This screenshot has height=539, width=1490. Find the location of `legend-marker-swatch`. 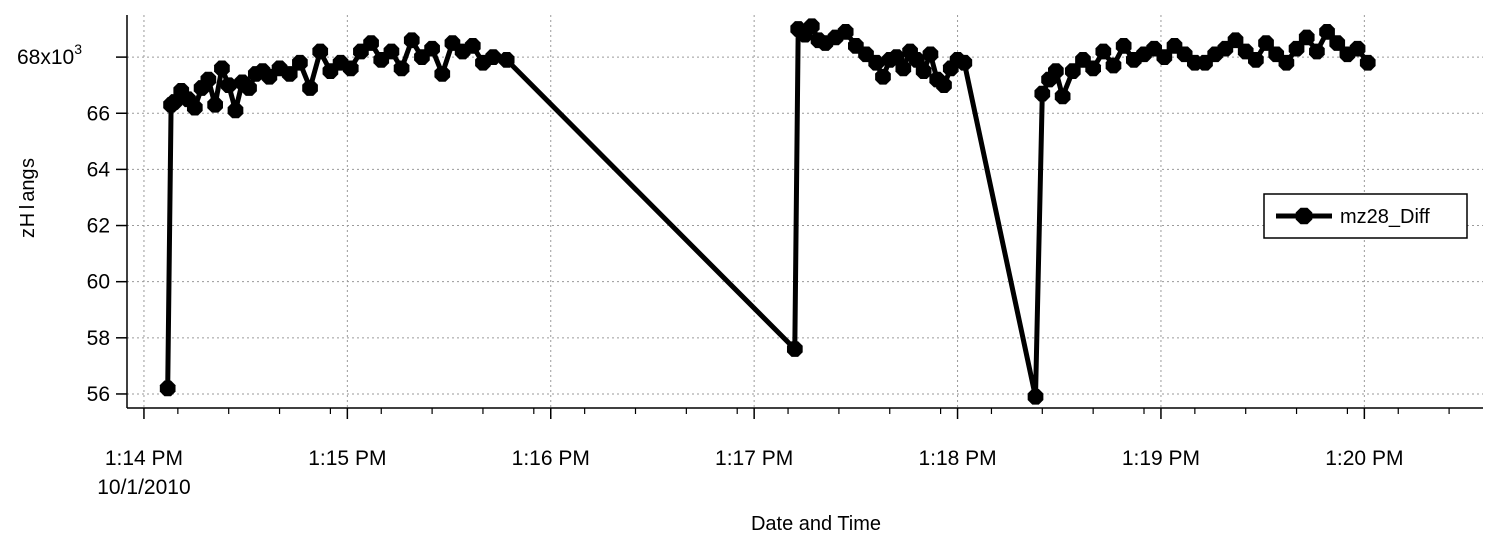

legend-marker-swatch is located at coordinates (1304, 216).